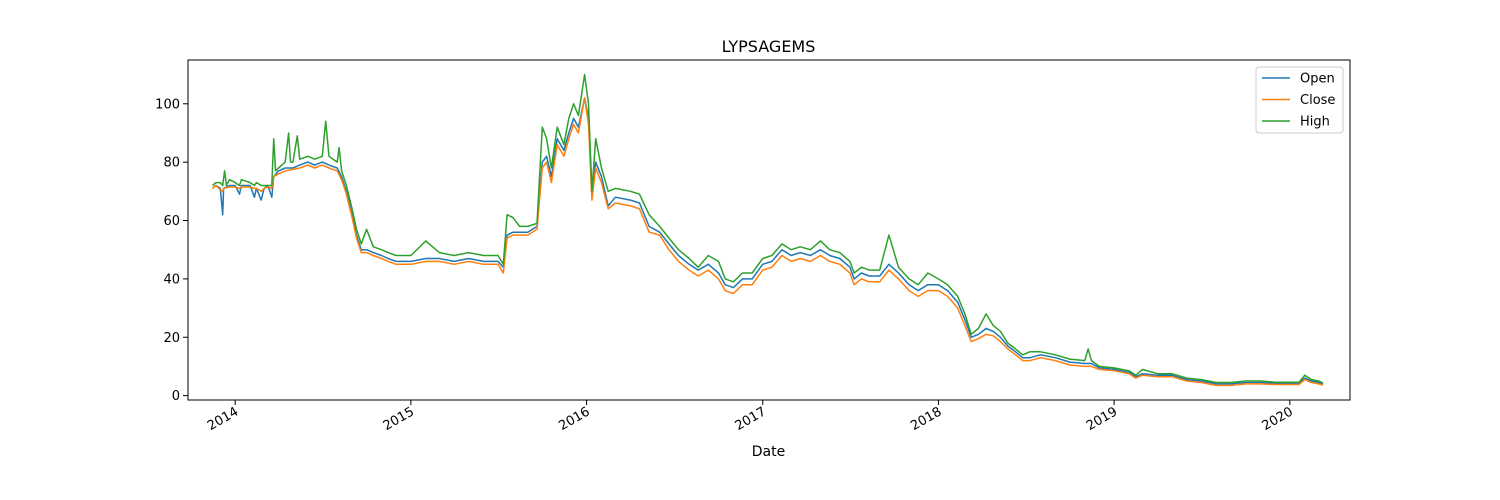 This screenshot has height=500, width=1500. Describe the element at coordinates (176, 396) in the screenshot. I see `y-tick-label: 0` at that location.